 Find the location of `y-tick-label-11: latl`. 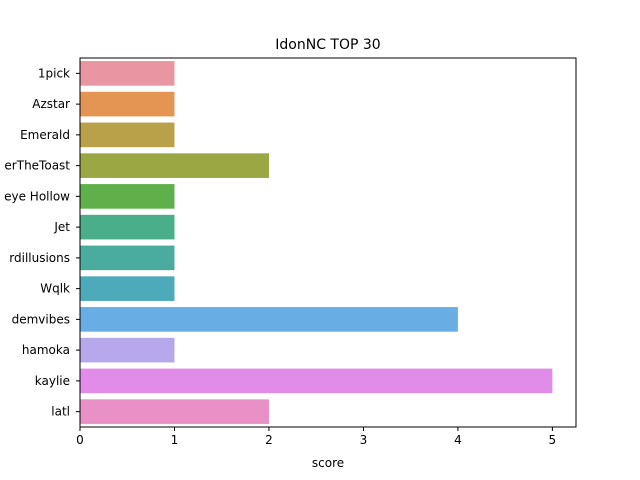

y-tick-label-11: latl is located at coordinates (60, 412).